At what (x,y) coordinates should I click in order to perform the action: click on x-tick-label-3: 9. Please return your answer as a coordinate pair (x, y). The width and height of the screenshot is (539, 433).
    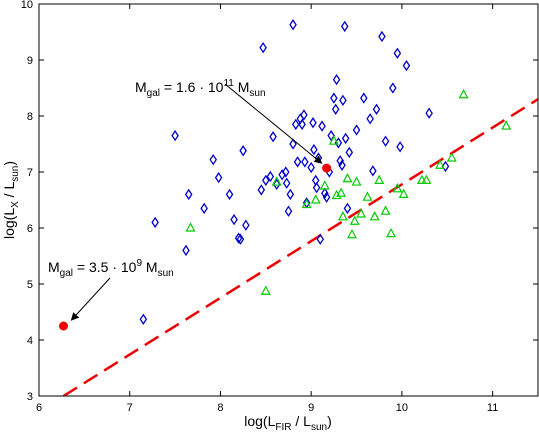
    Looking at the image, I should click on (311, 408).